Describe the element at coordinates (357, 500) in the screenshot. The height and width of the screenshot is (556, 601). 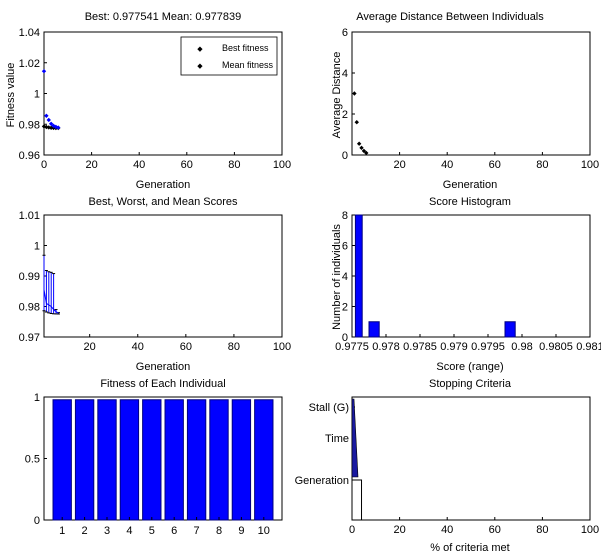
I see `generation-progress-bar` at that location.